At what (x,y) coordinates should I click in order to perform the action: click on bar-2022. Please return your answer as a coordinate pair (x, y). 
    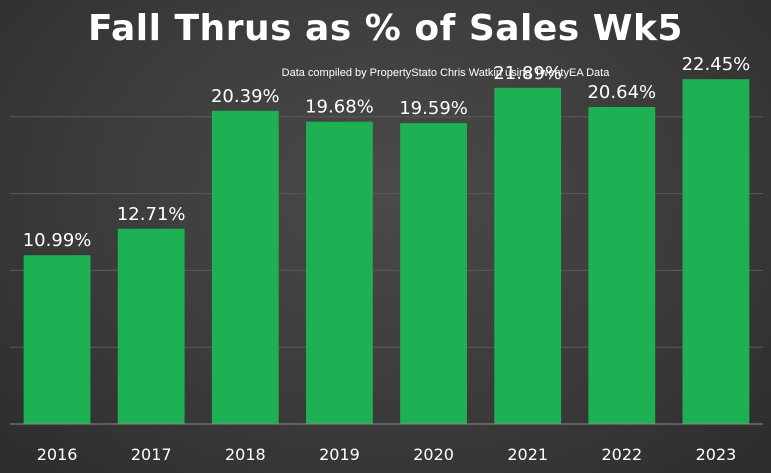
    Looking at the image, I should click on (622, 265).